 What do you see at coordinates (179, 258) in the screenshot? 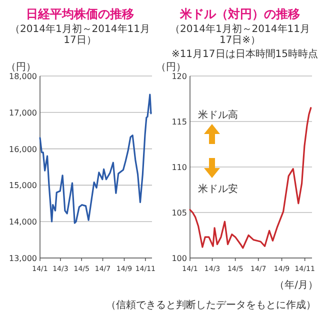
I see `y-tick-label: 100` at bounding box center [179, 258].